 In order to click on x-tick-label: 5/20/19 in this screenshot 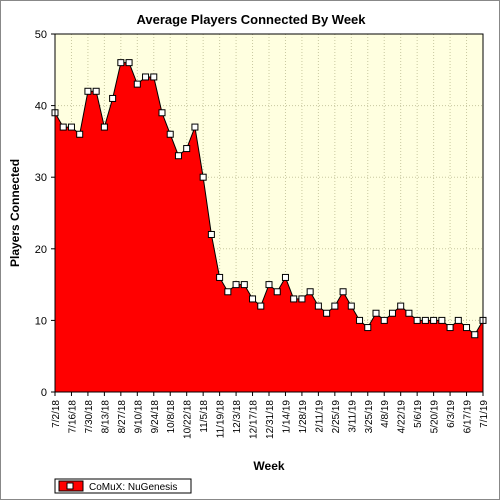, I will do `click(435, 417)`.